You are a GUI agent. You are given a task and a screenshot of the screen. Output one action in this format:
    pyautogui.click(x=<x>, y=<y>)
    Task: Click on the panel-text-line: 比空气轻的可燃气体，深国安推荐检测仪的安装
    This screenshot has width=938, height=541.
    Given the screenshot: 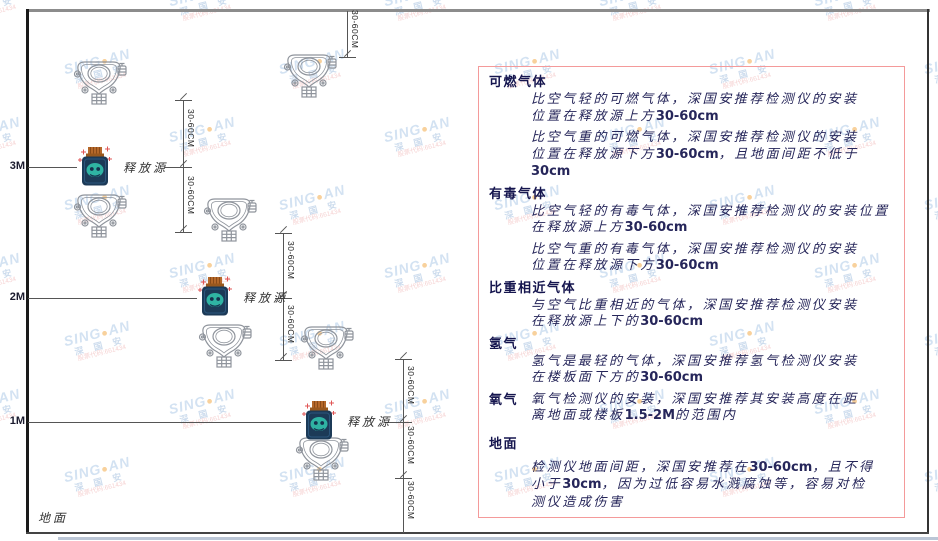 What is the action you would take?
    pyautogui.click(x=695, y=98)
    